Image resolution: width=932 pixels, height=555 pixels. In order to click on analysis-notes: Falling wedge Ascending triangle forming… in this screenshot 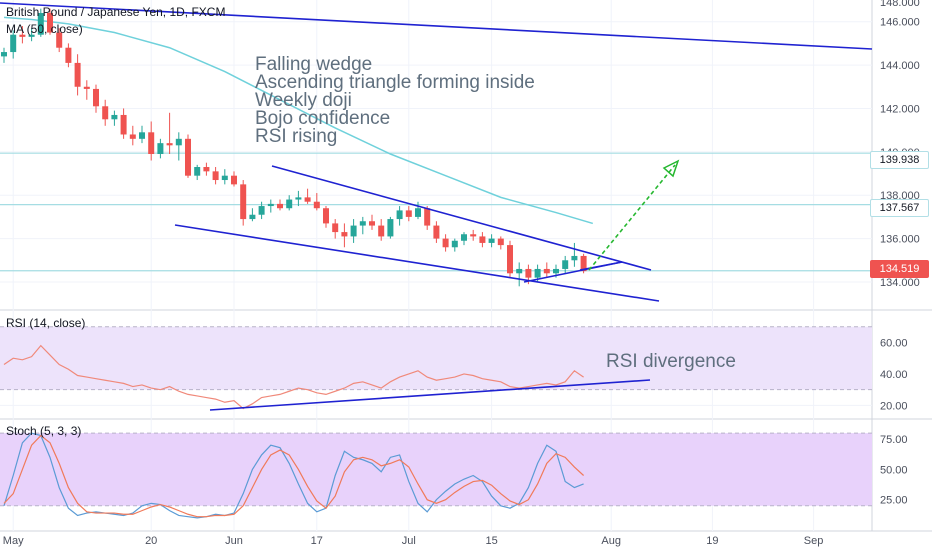, I will do `click(395, 100)`.